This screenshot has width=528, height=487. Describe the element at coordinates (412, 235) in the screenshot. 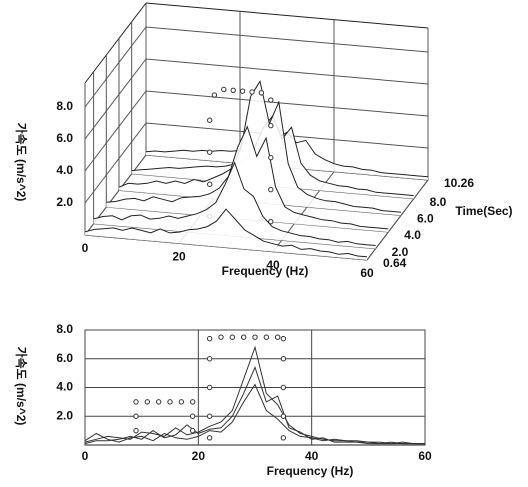

I see `time-tick-label: 4.0` at that location.